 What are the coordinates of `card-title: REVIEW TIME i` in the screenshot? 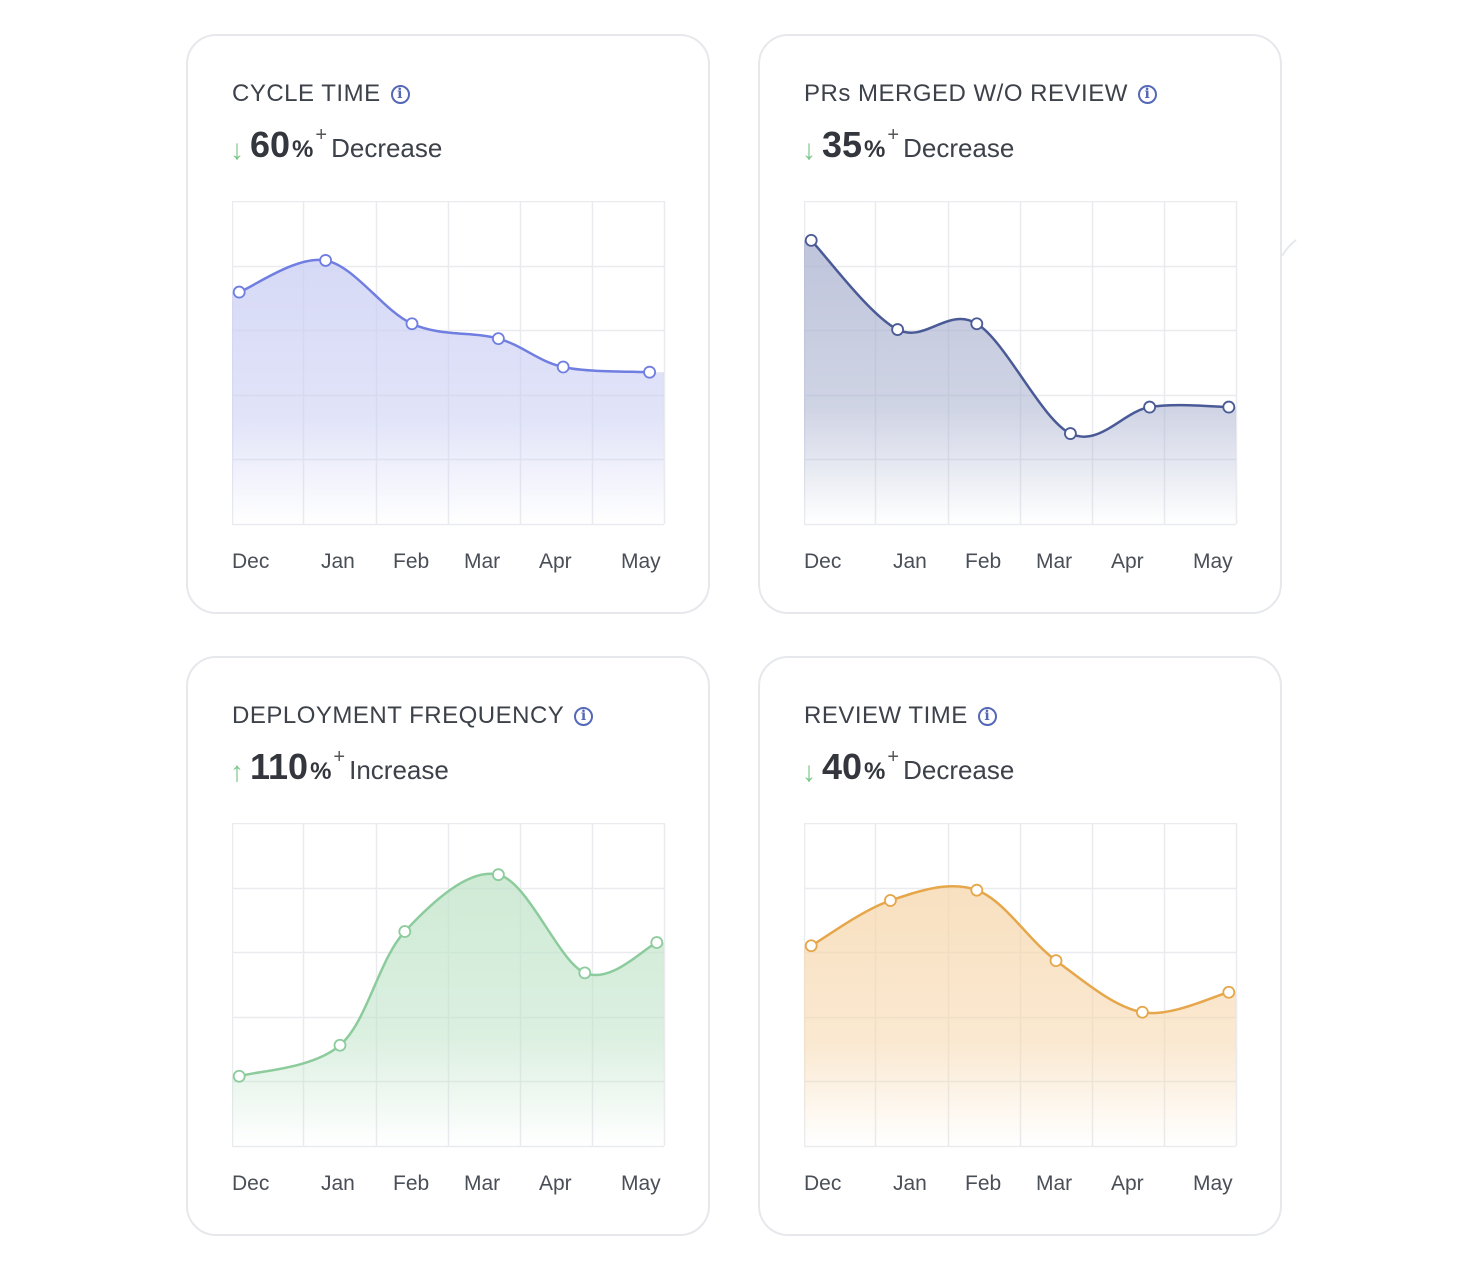 It's located at (900, 716).